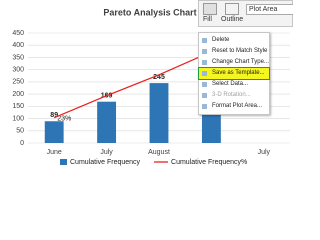 The image size is (320, 240). I want to click on y-tick-label: 100, so click(18, 118).